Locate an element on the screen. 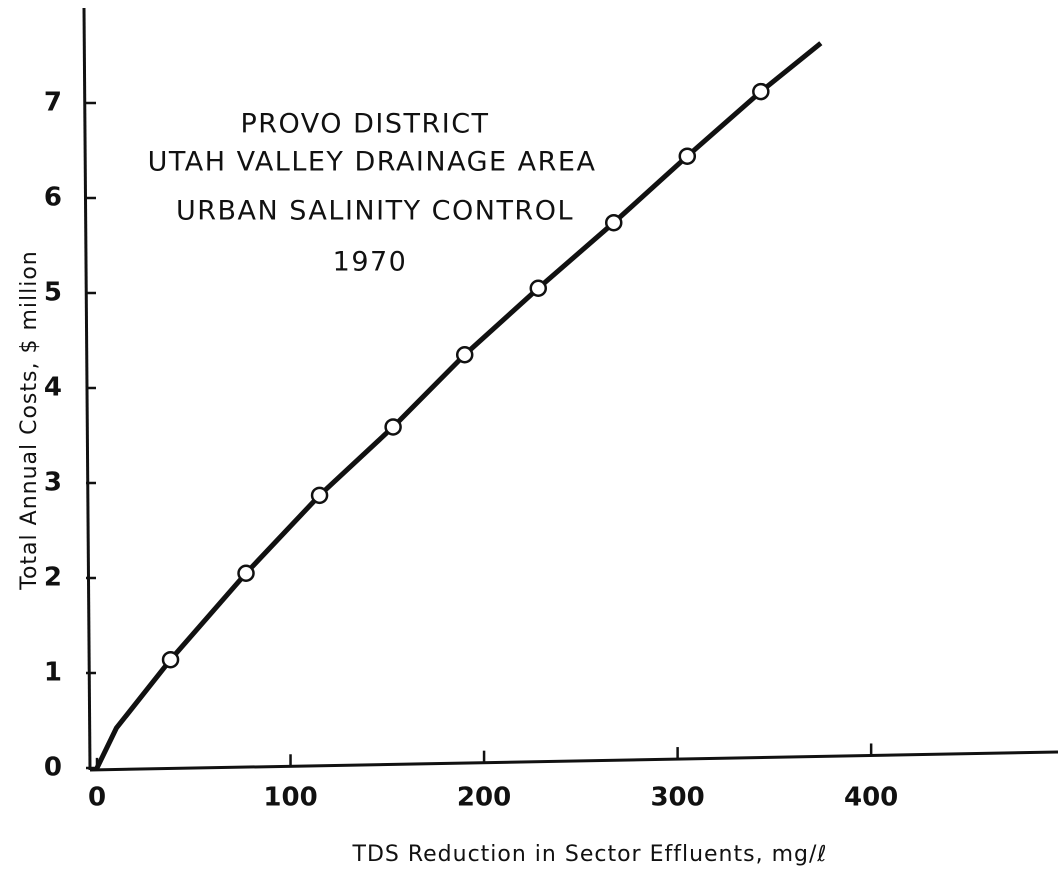 This screenshot has width=1058, height=874. x-tick-label: 0 is located at coordinates (97, 798).